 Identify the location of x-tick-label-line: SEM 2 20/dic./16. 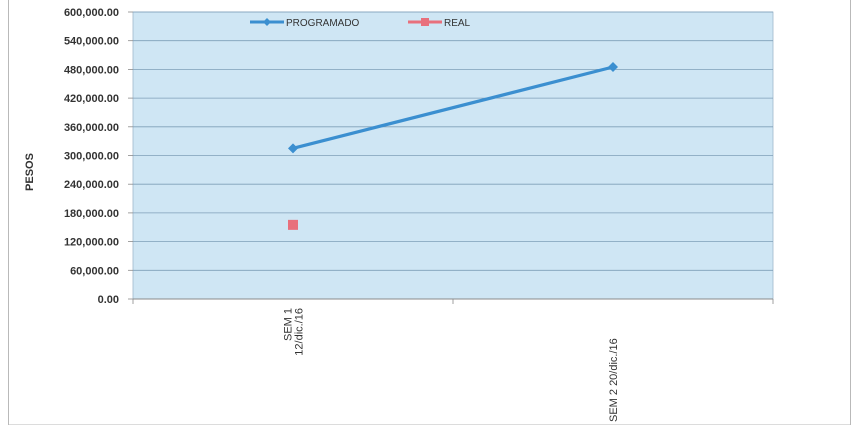
(614, 380).